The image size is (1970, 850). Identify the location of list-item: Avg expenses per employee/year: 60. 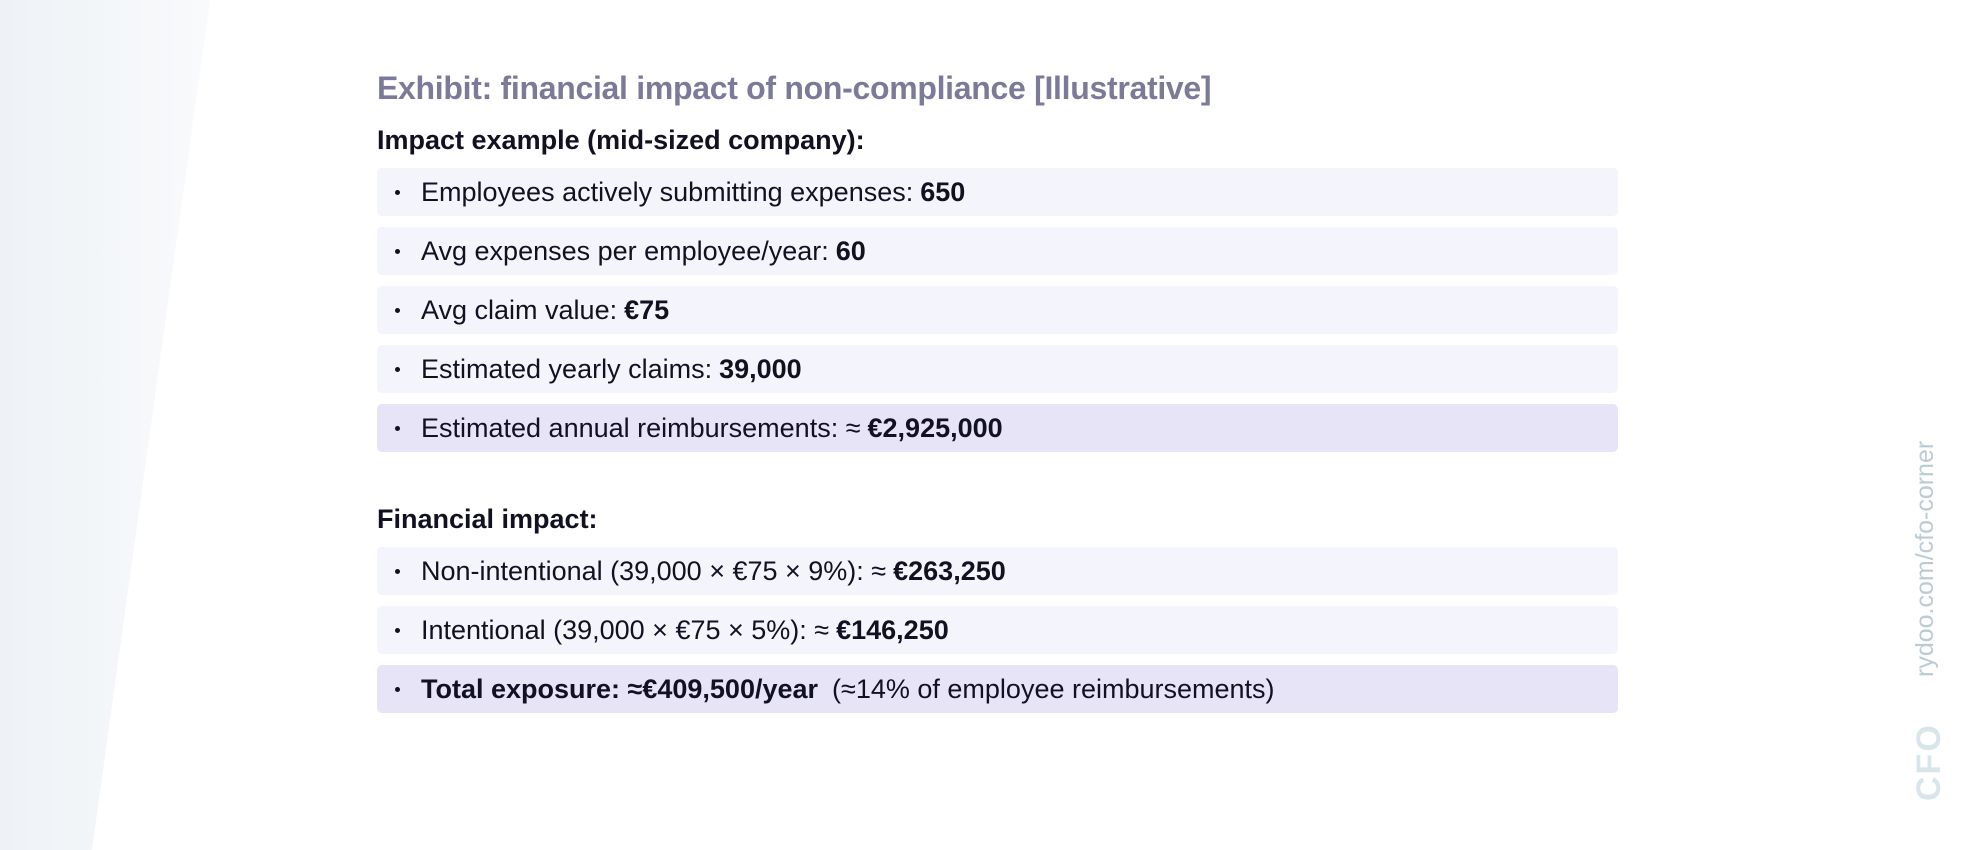
(997, 251).